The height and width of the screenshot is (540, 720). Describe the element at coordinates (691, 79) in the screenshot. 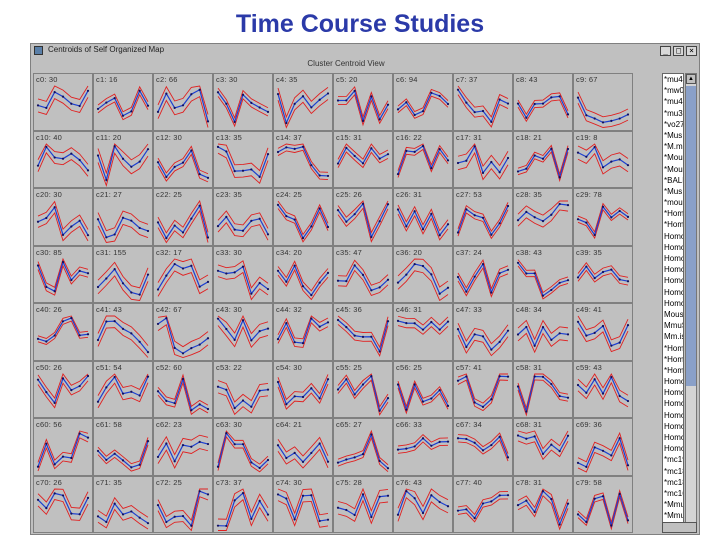

I see `scroll-up-button: ▲` at that location.